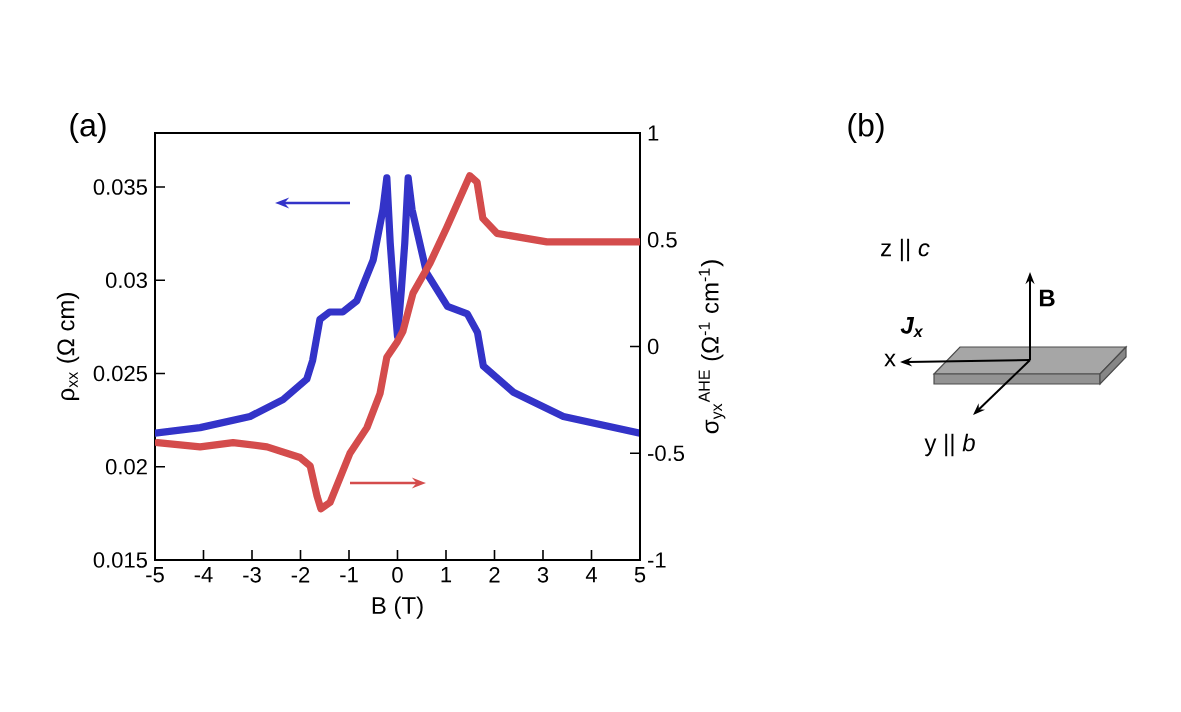 Image resolution: width=1181 pixels, height=712 pixels. Describe the element at coordinates (120, 373) in the screenshot. I see `y-tick-label: 0.025` at that location.